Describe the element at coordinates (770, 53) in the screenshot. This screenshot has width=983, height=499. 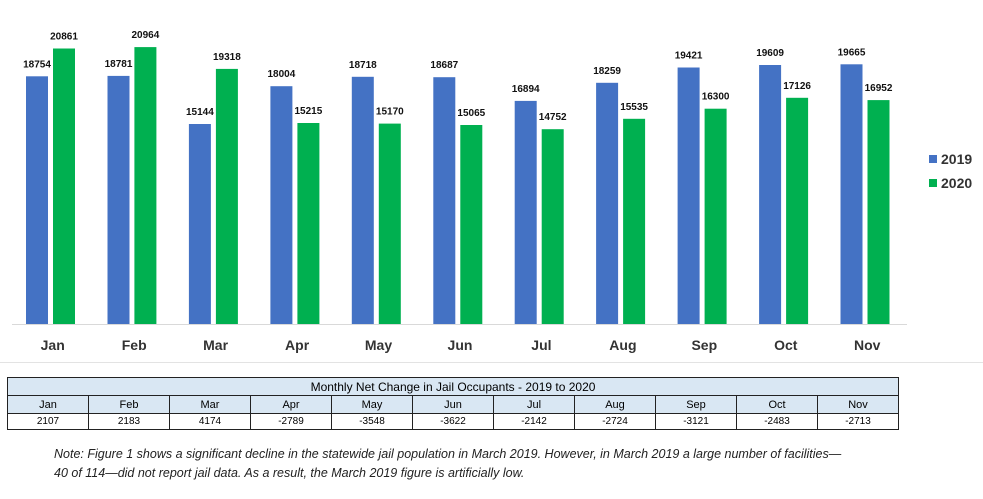
I see `data-label-2019-oct: 19609` at that location.